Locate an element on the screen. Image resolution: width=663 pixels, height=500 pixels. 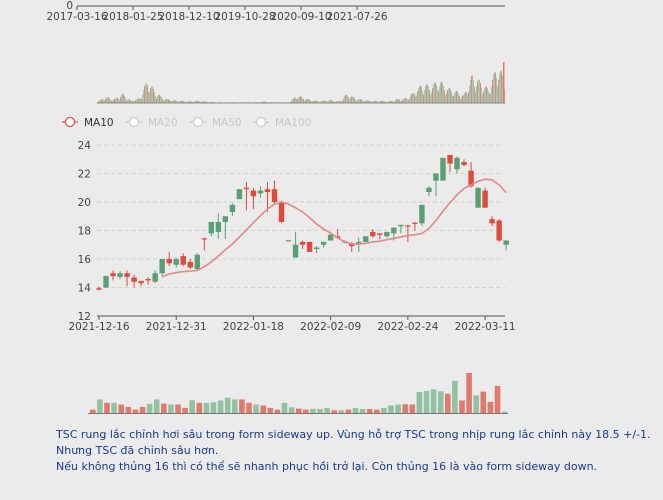
x-tick-label: 2021-12-31 is located at coordinates (176, 327).